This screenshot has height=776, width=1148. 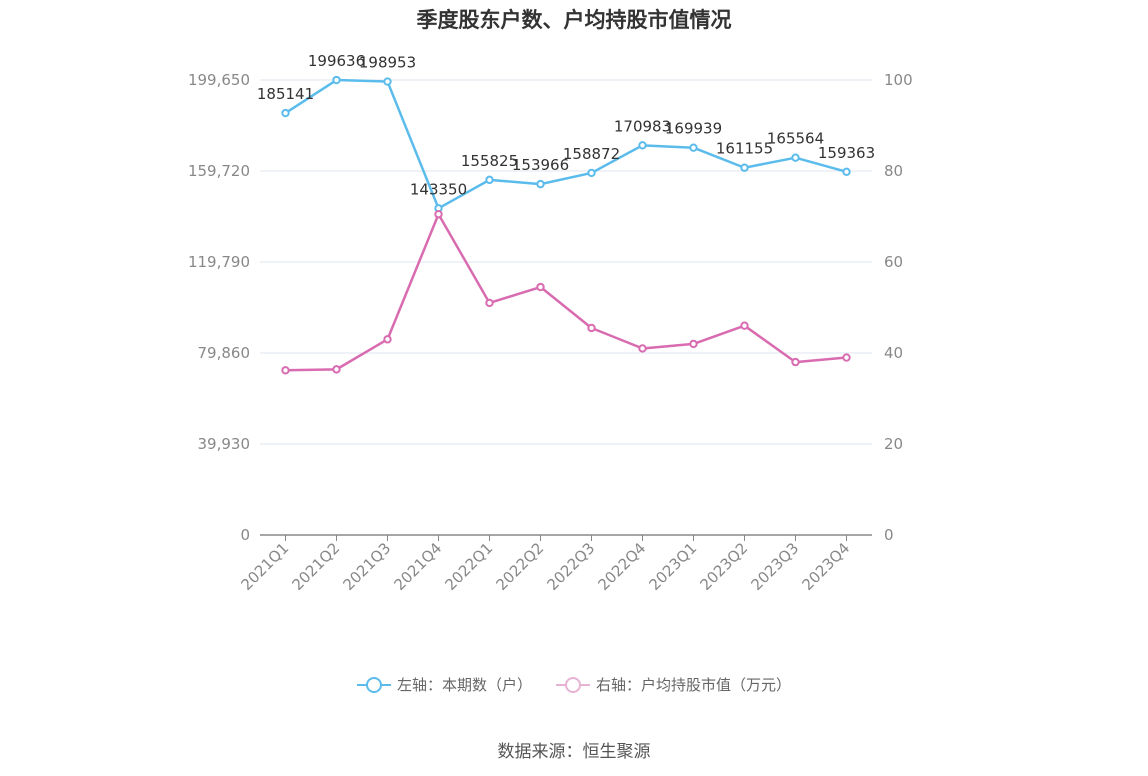 I want to click on x-axis-tick-label: 2022Q2, so click(x=520, y=566).